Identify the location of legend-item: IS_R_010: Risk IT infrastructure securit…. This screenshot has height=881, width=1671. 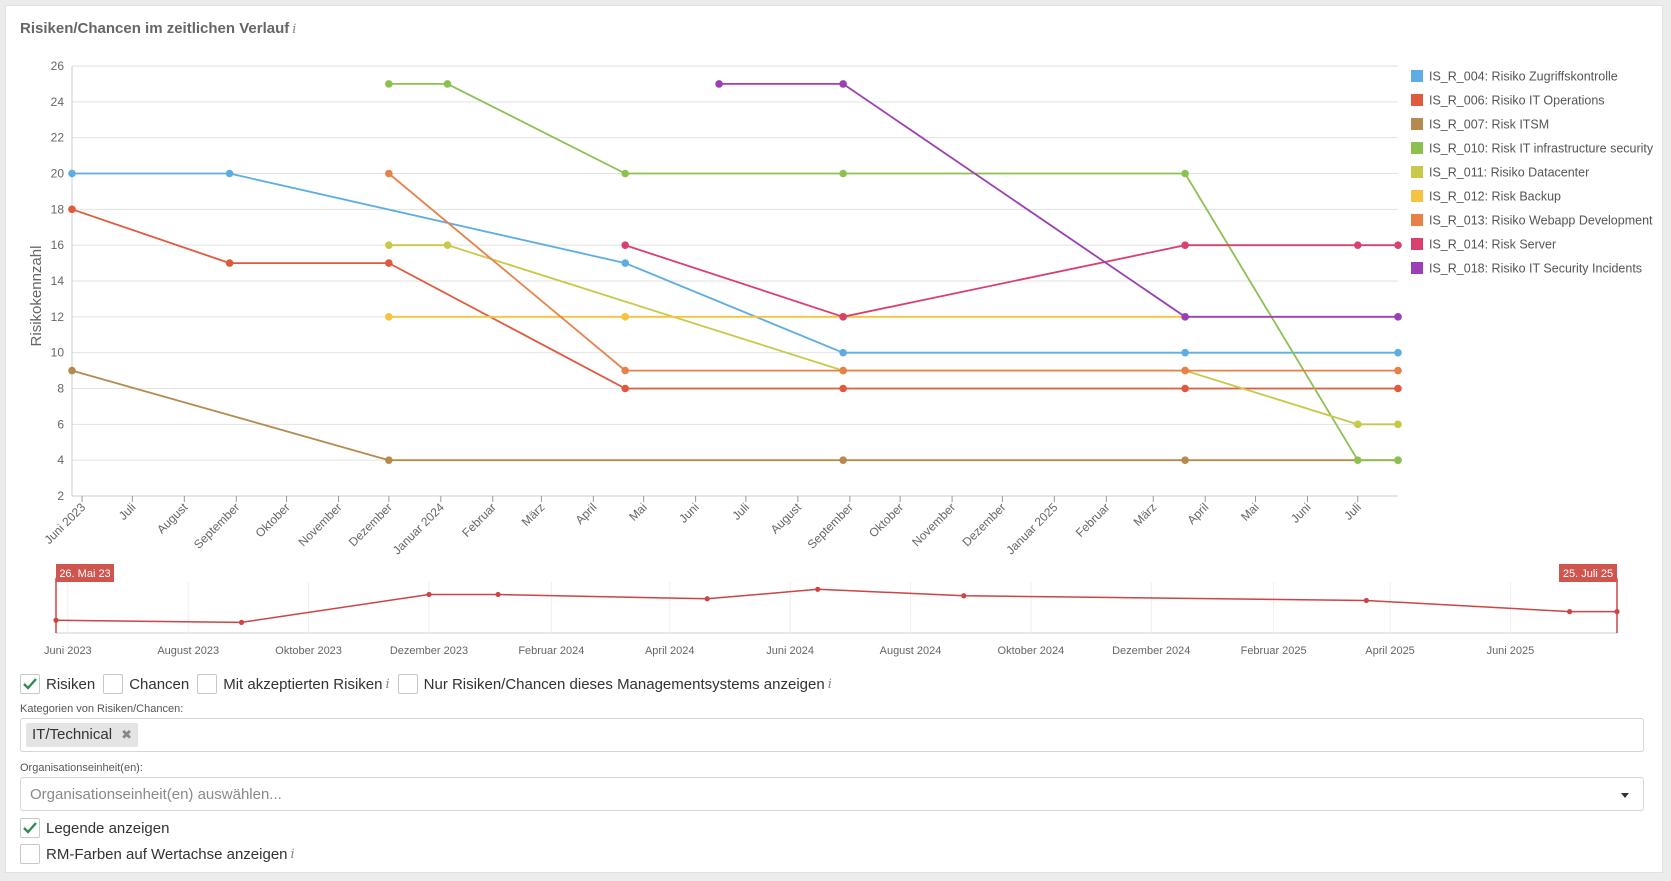
(1532, 149).